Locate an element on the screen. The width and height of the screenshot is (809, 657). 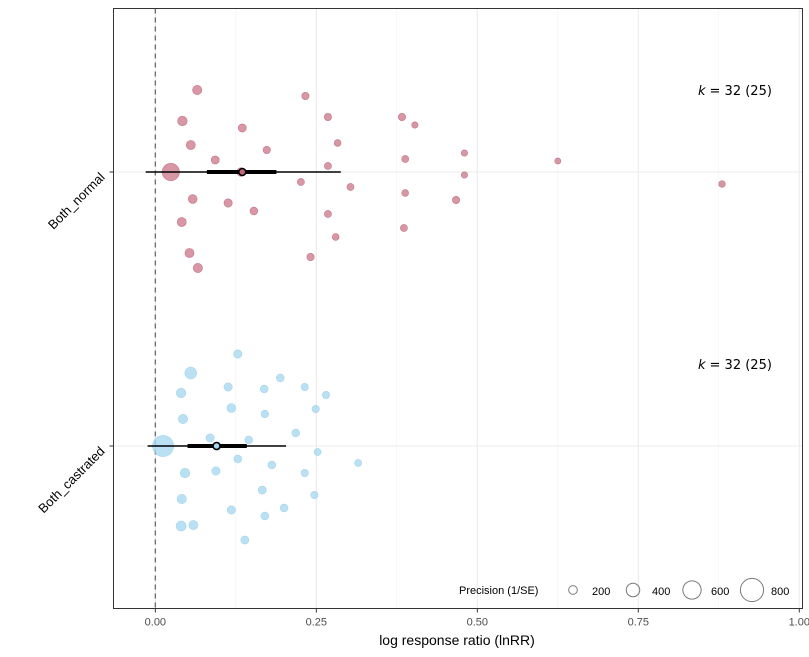
legend-label: 200 is located at coordinates (601, 592).